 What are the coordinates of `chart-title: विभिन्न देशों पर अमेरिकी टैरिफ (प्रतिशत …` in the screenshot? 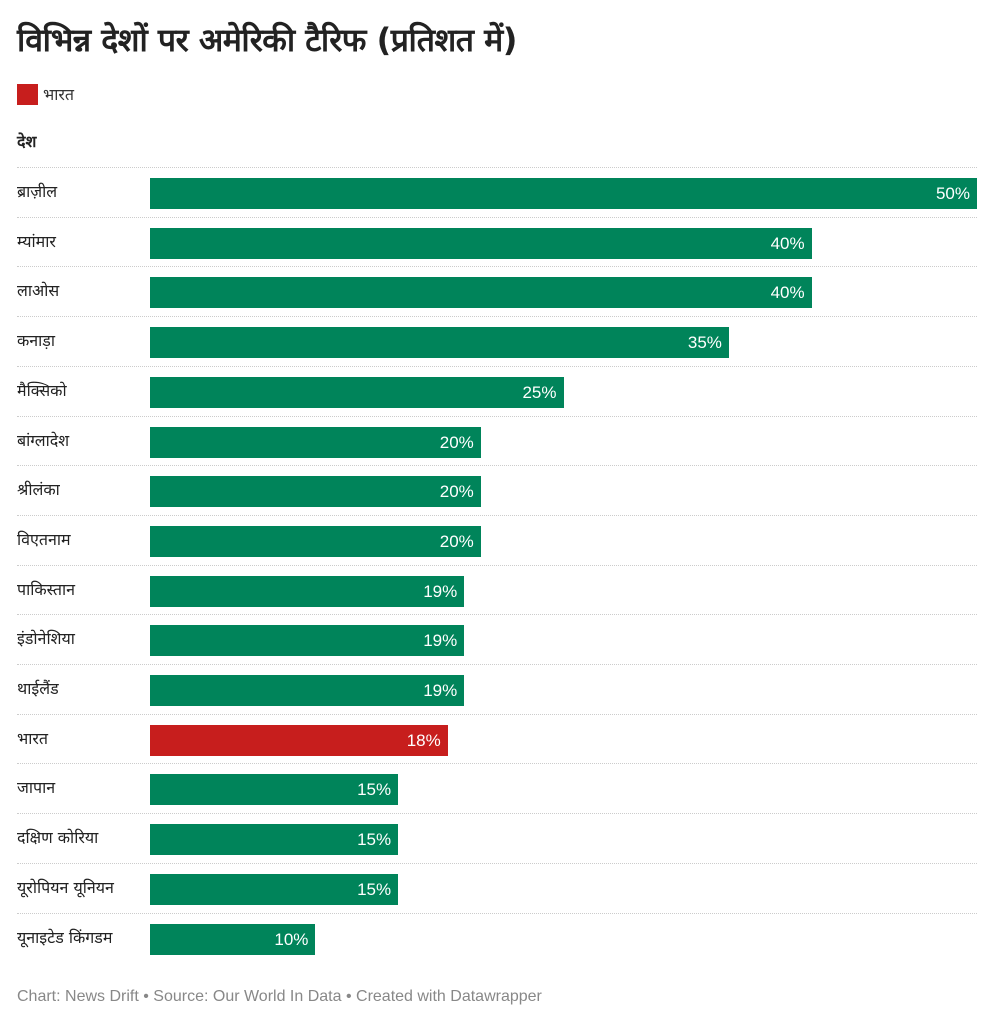 It's located at (267, 40).